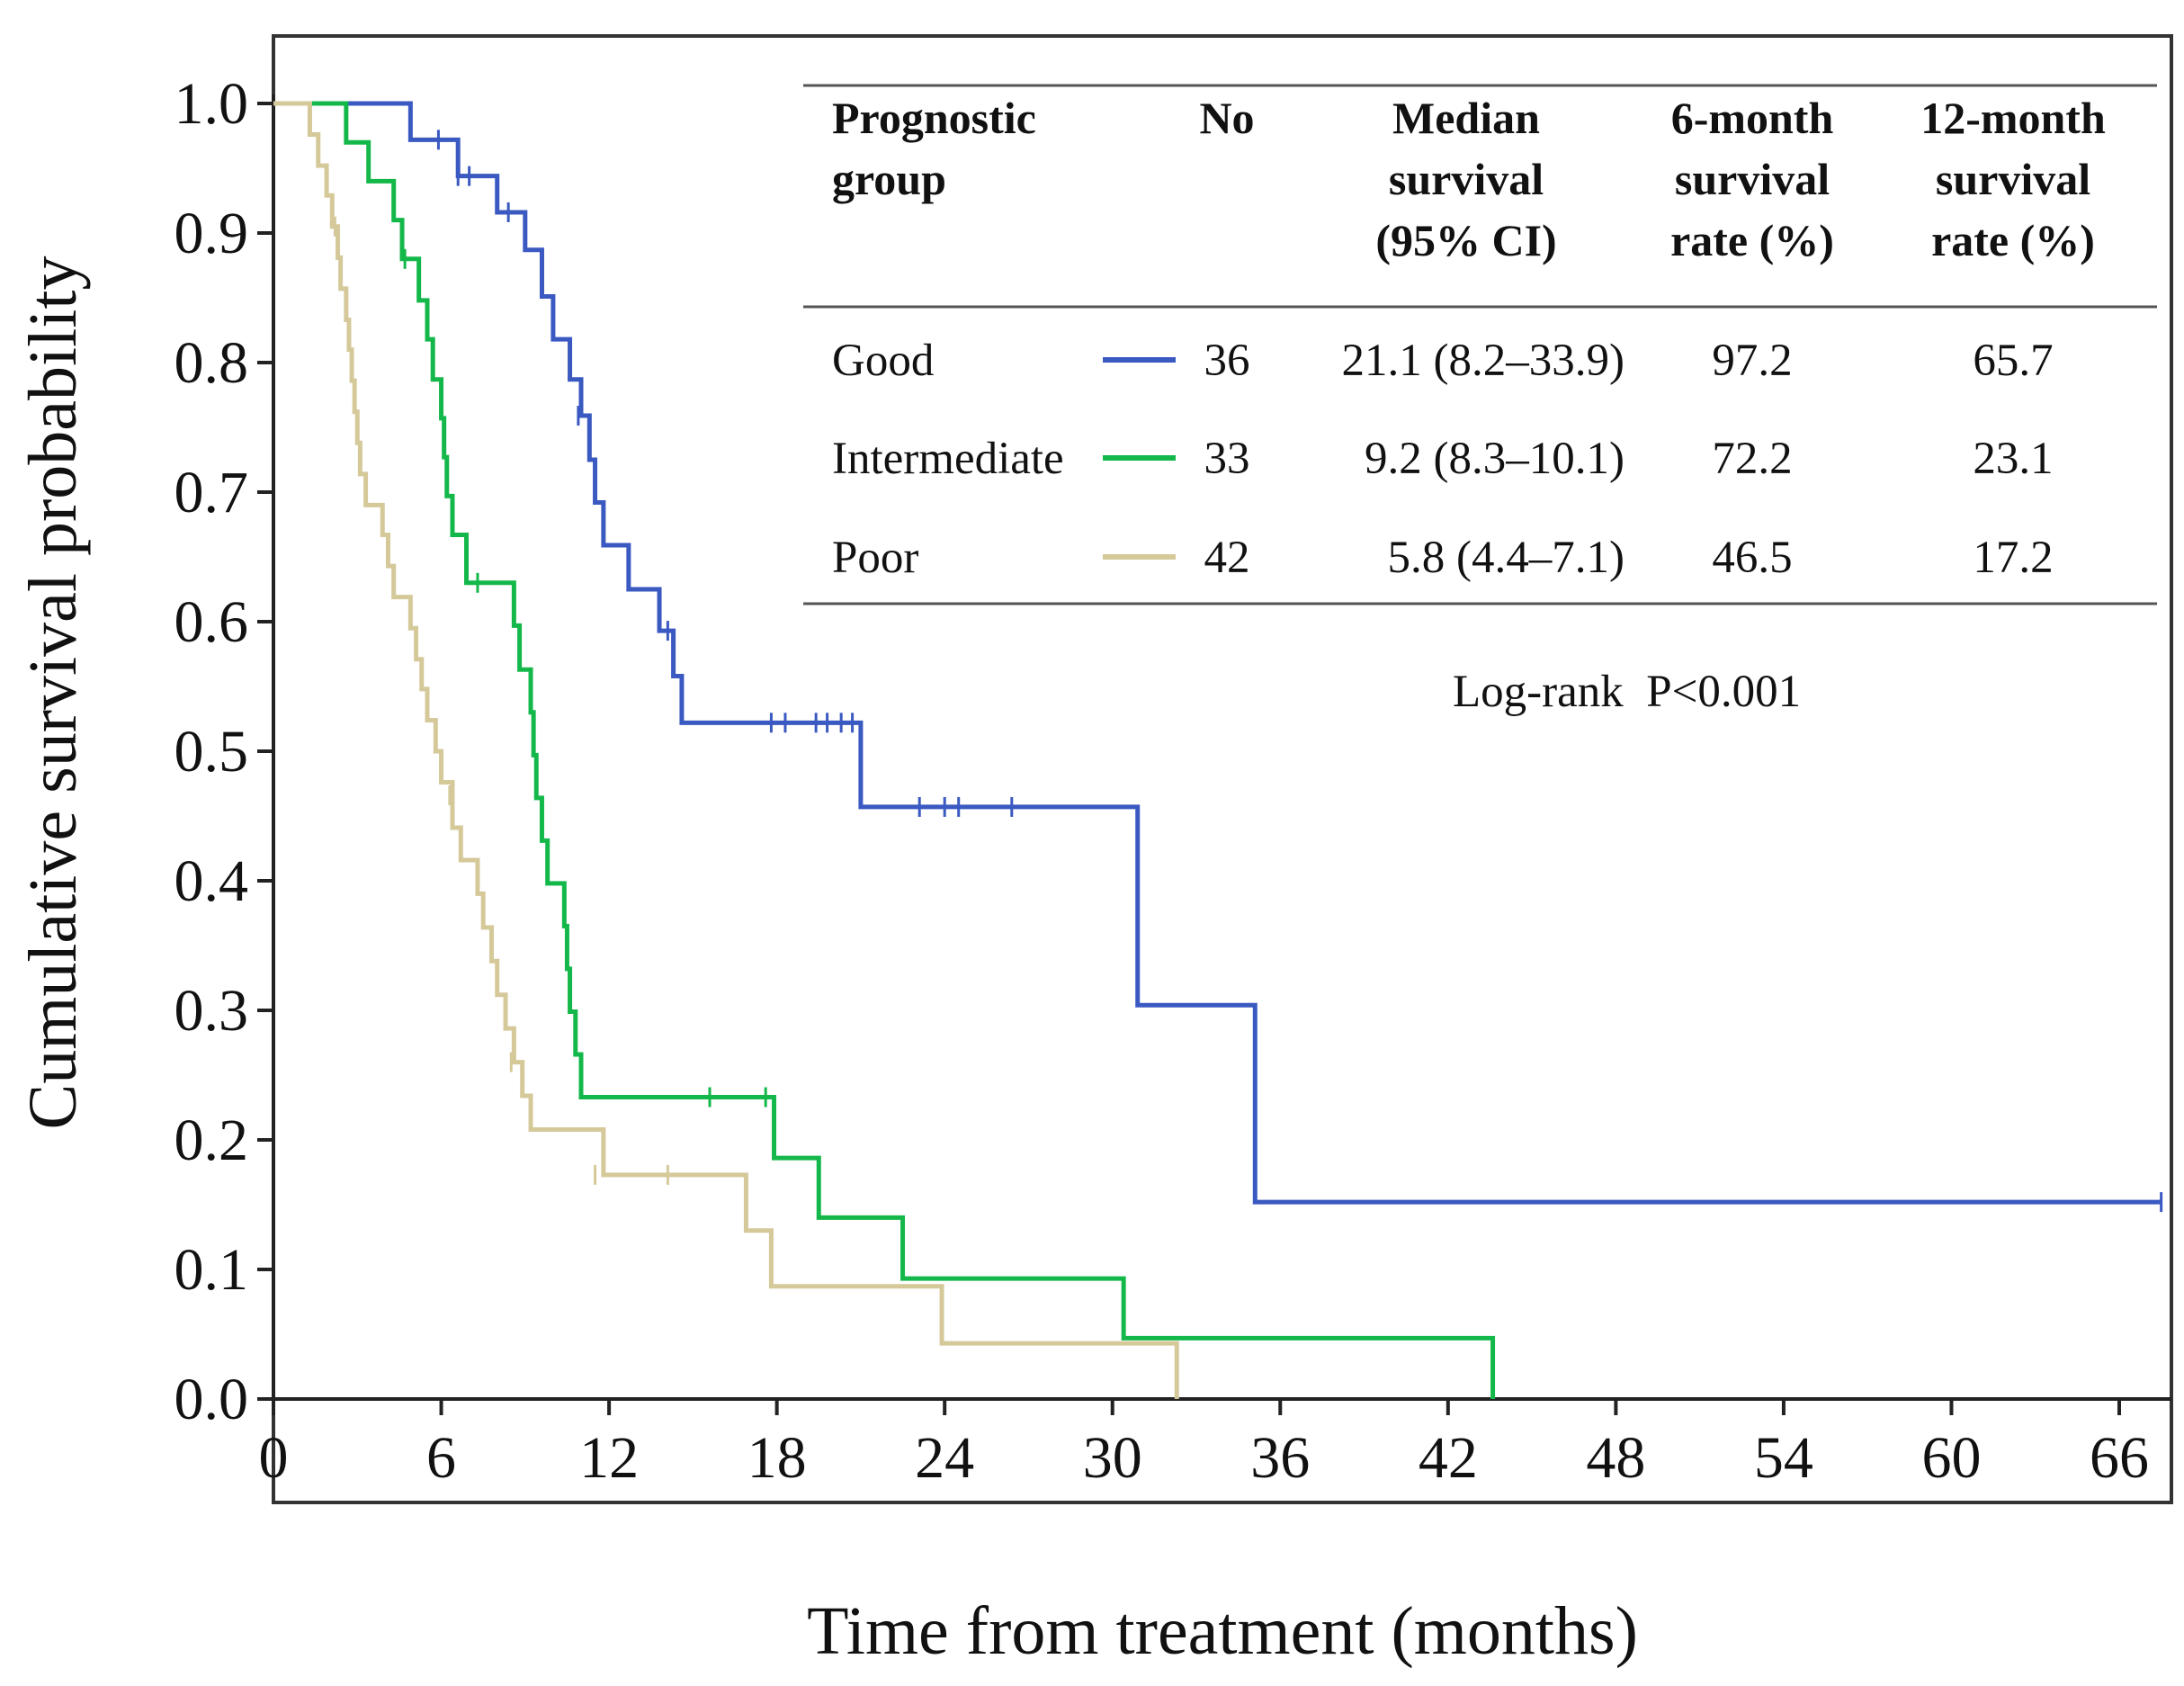 The image size is (2184, 1686). What do you see at coordinates (1495, 459) in the screenshot?
I see `table-median-intermediate: 9.2 (8.3–10.1)` at bounding box center [1495, 459].